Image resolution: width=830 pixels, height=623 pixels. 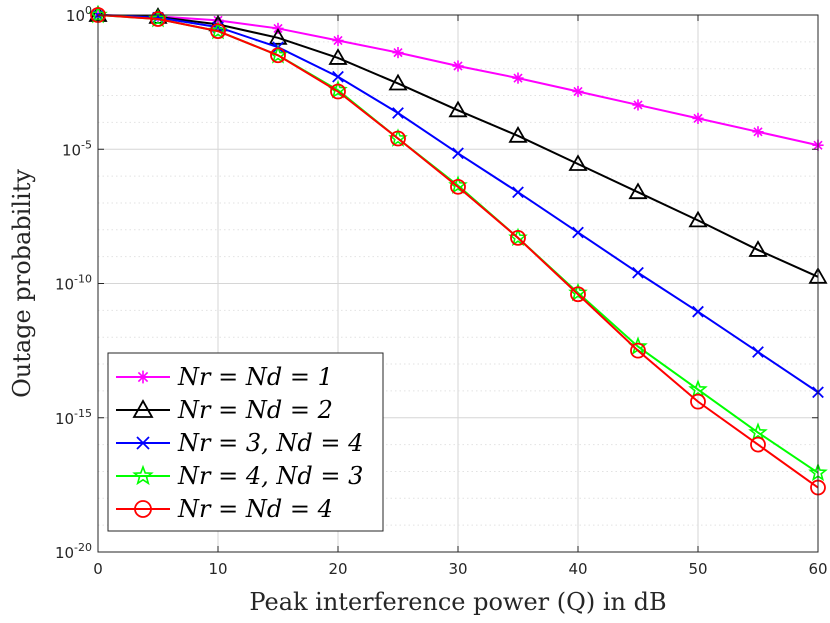 What do you see at coordinates (73, 551) in the screenshot?
I see `y-tick-label: 10⁻²⁰` at bounding box center [73, 551].